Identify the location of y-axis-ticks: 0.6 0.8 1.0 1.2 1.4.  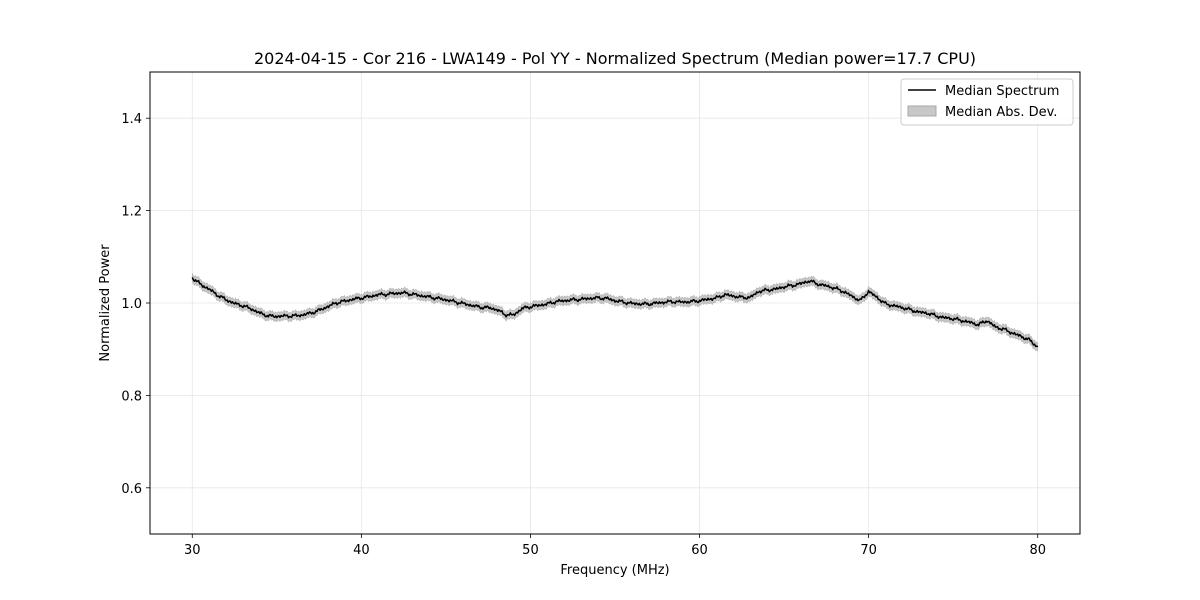
(135, 304).